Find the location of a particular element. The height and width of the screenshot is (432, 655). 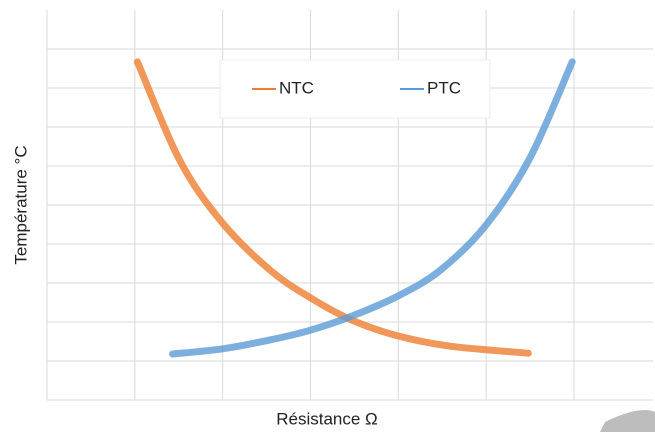

legend-label: PTC is located at coordinates (444, 87).